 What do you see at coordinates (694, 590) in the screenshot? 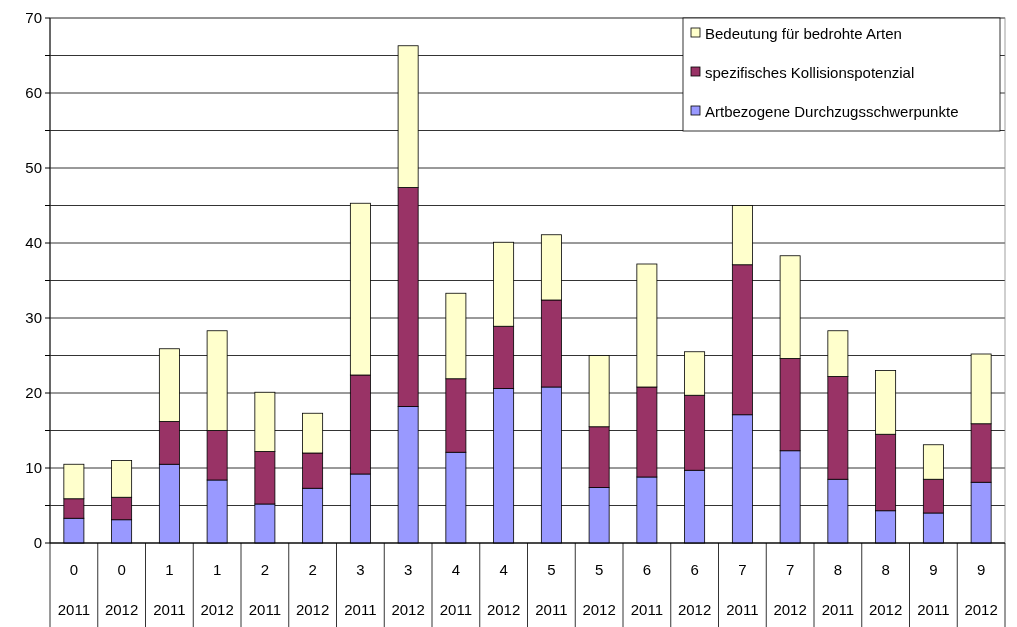
I see `category-label: 6 2012` at bounding box center [694, 590].